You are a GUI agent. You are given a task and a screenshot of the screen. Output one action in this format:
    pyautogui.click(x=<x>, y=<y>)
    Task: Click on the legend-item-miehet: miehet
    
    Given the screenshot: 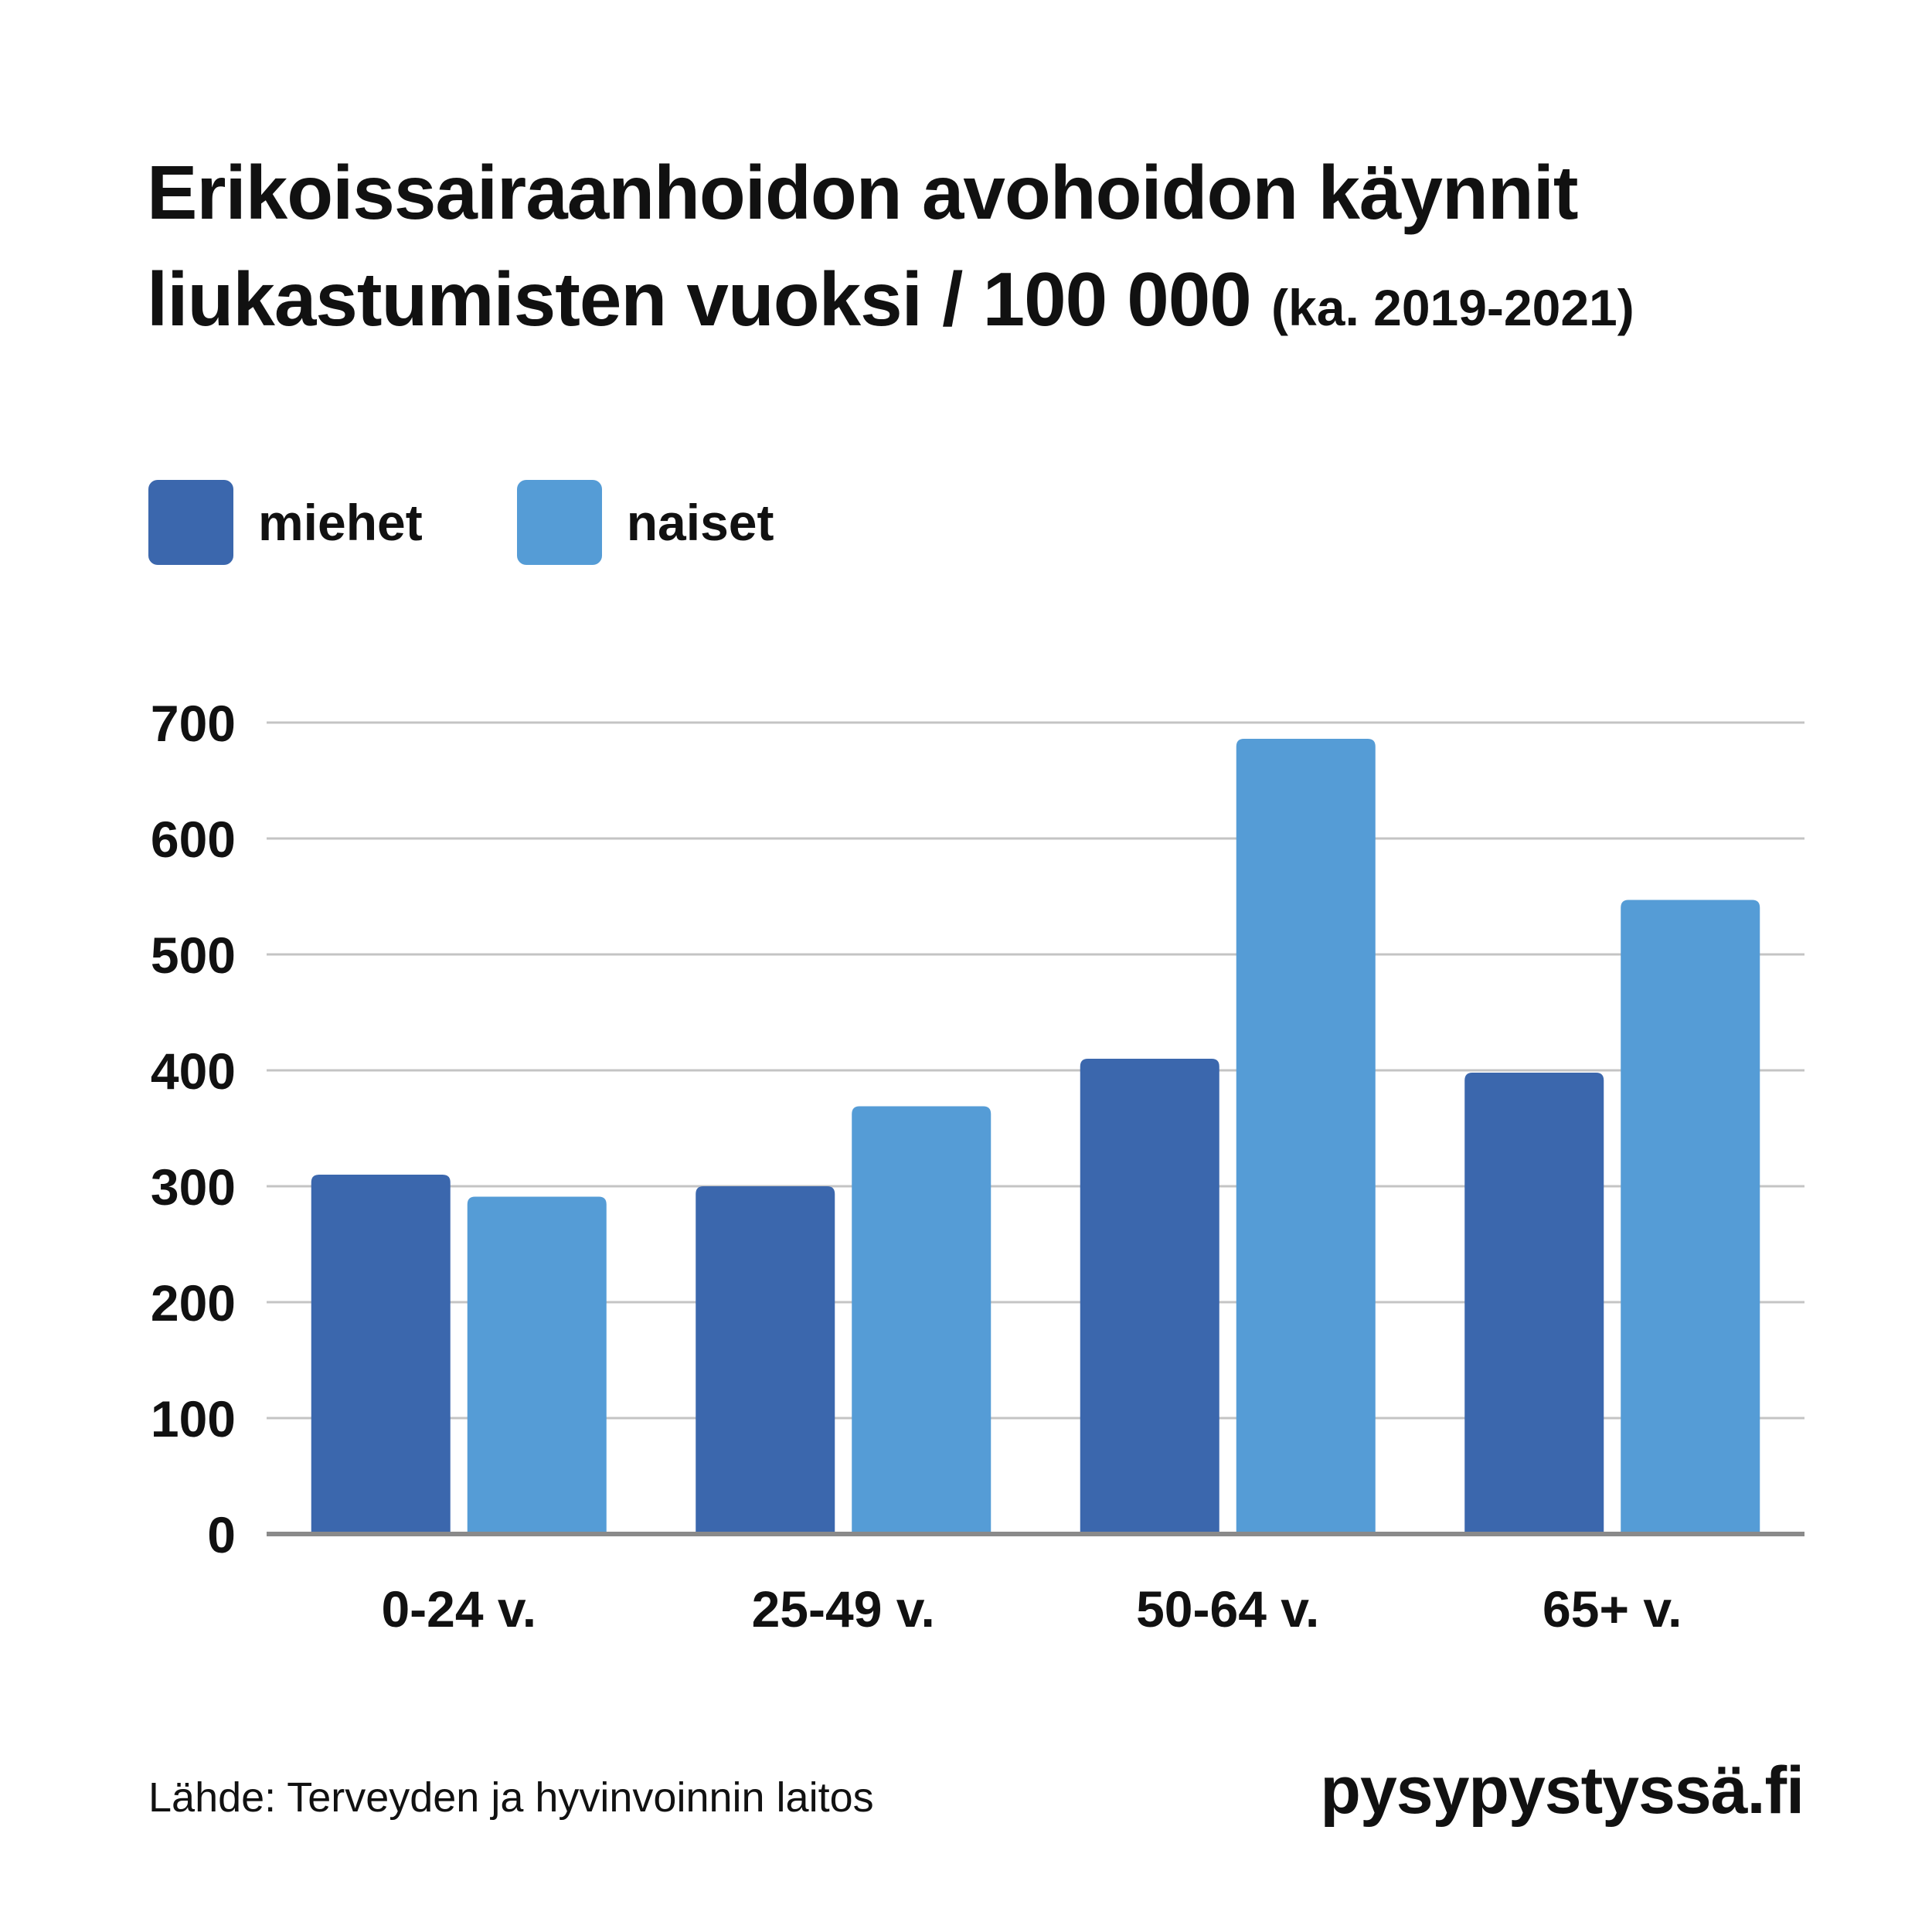 What is the action you would take?
    pyautogui.click(x=285, y=522)
    